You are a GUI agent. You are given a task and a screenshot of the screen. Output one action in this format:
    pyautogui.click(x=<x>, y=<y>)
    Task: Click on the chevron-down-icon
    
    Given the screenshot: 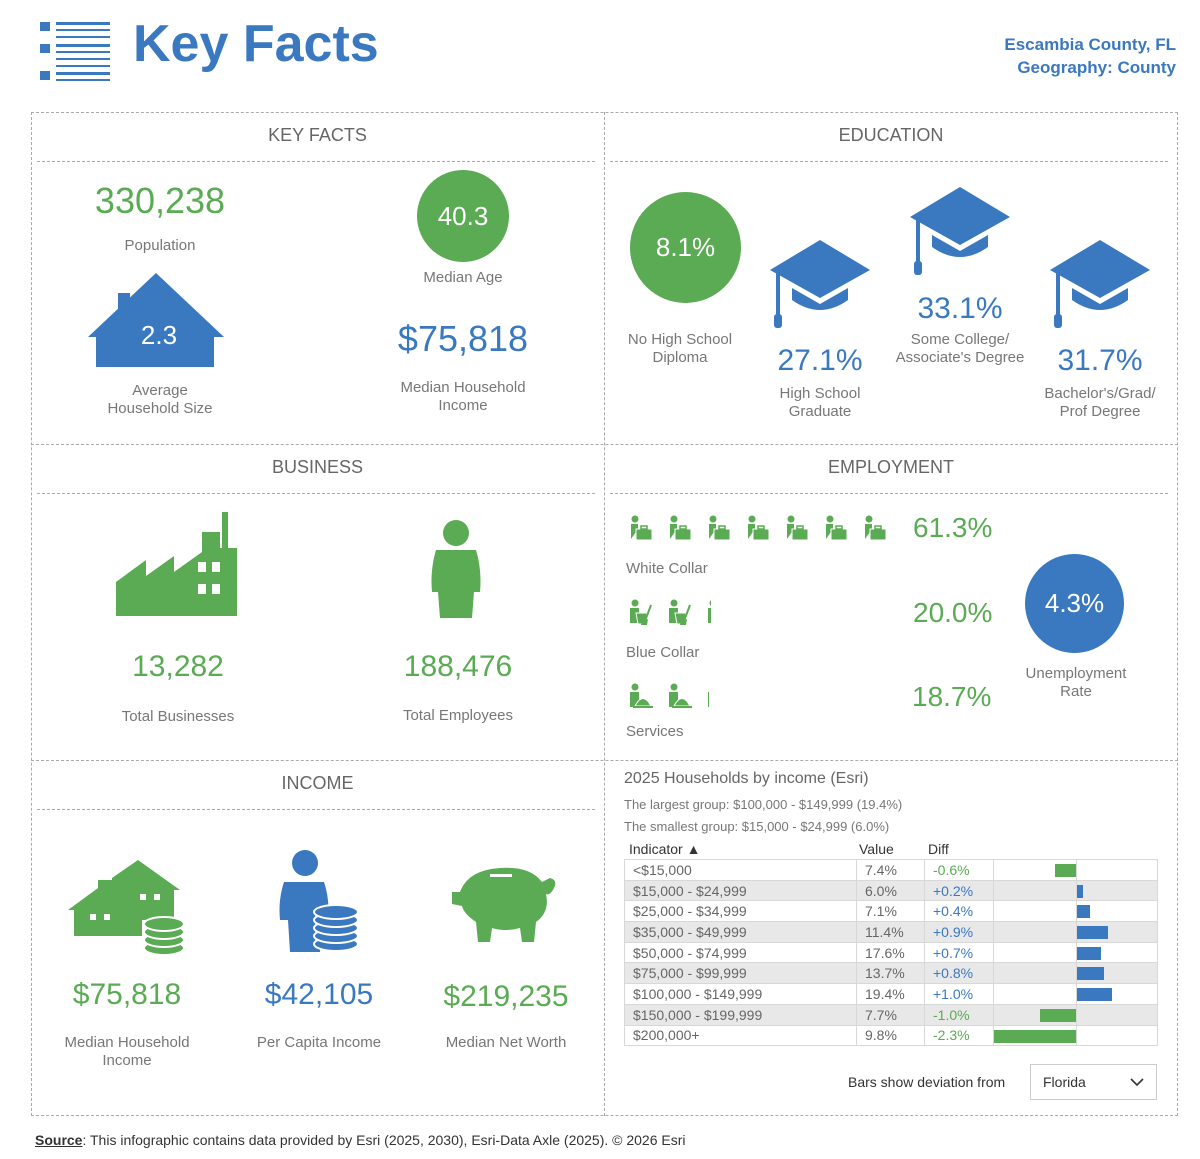 What is the action you would take?
    pyautogui.click(x=1137, y=1082)
    